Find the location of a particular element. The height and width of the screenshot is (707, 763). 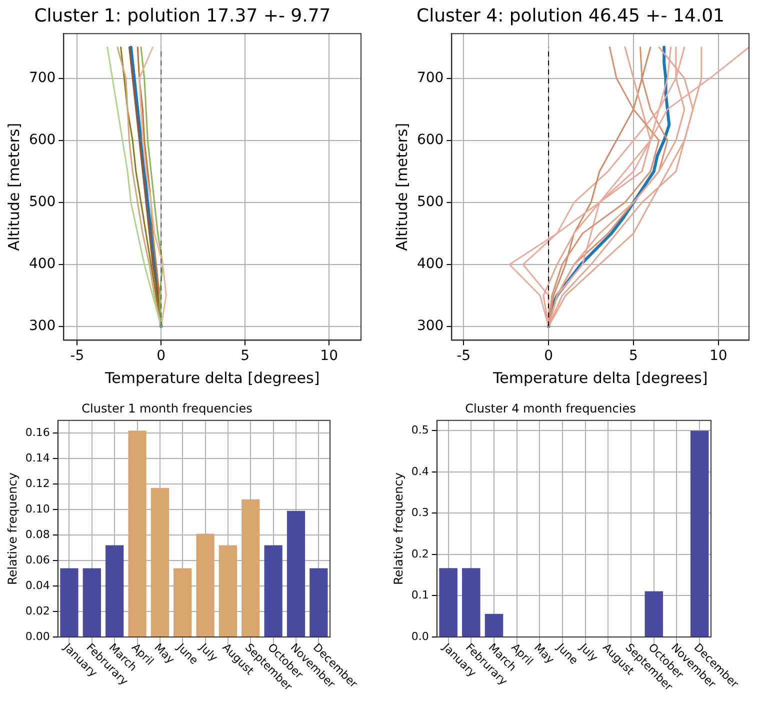

y-tick-label: 0.04 is located at coordinates (37, 585).